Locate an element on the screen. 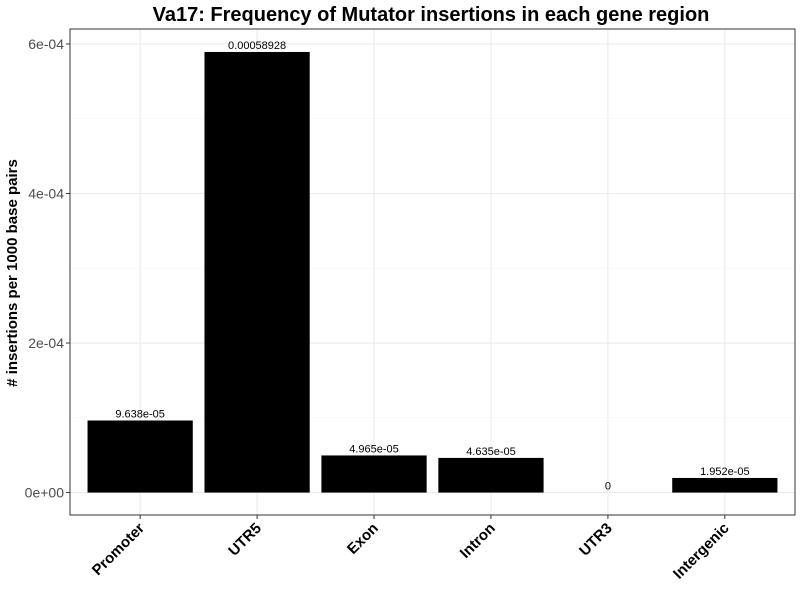 The image size is (800, 600). x-tick-label: Intron is located at coordinates (478, 541).